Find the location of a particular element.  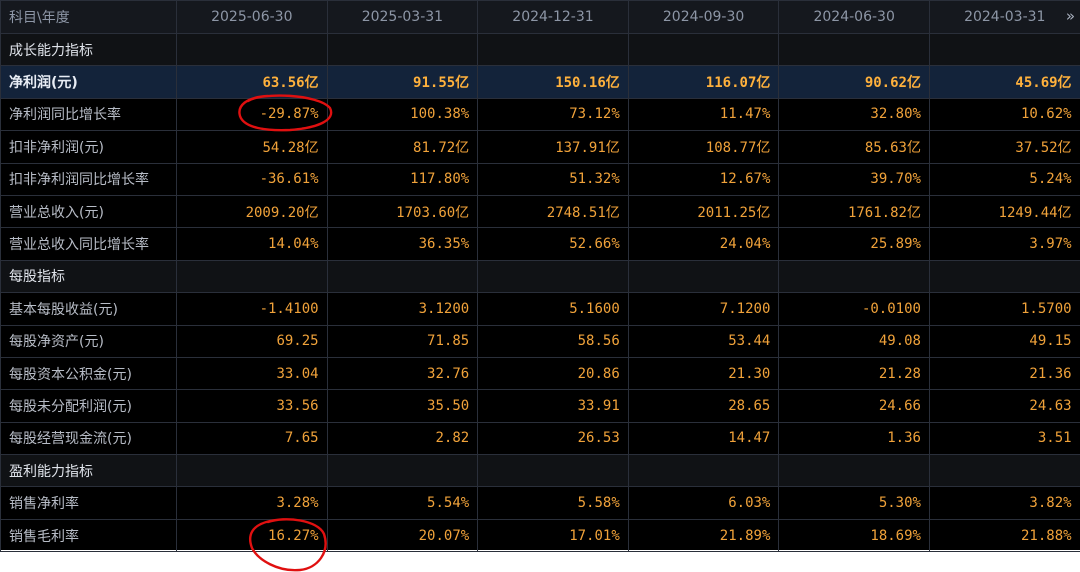

row-label: 净利润同比增长率 is located at coordinates (88, 114).